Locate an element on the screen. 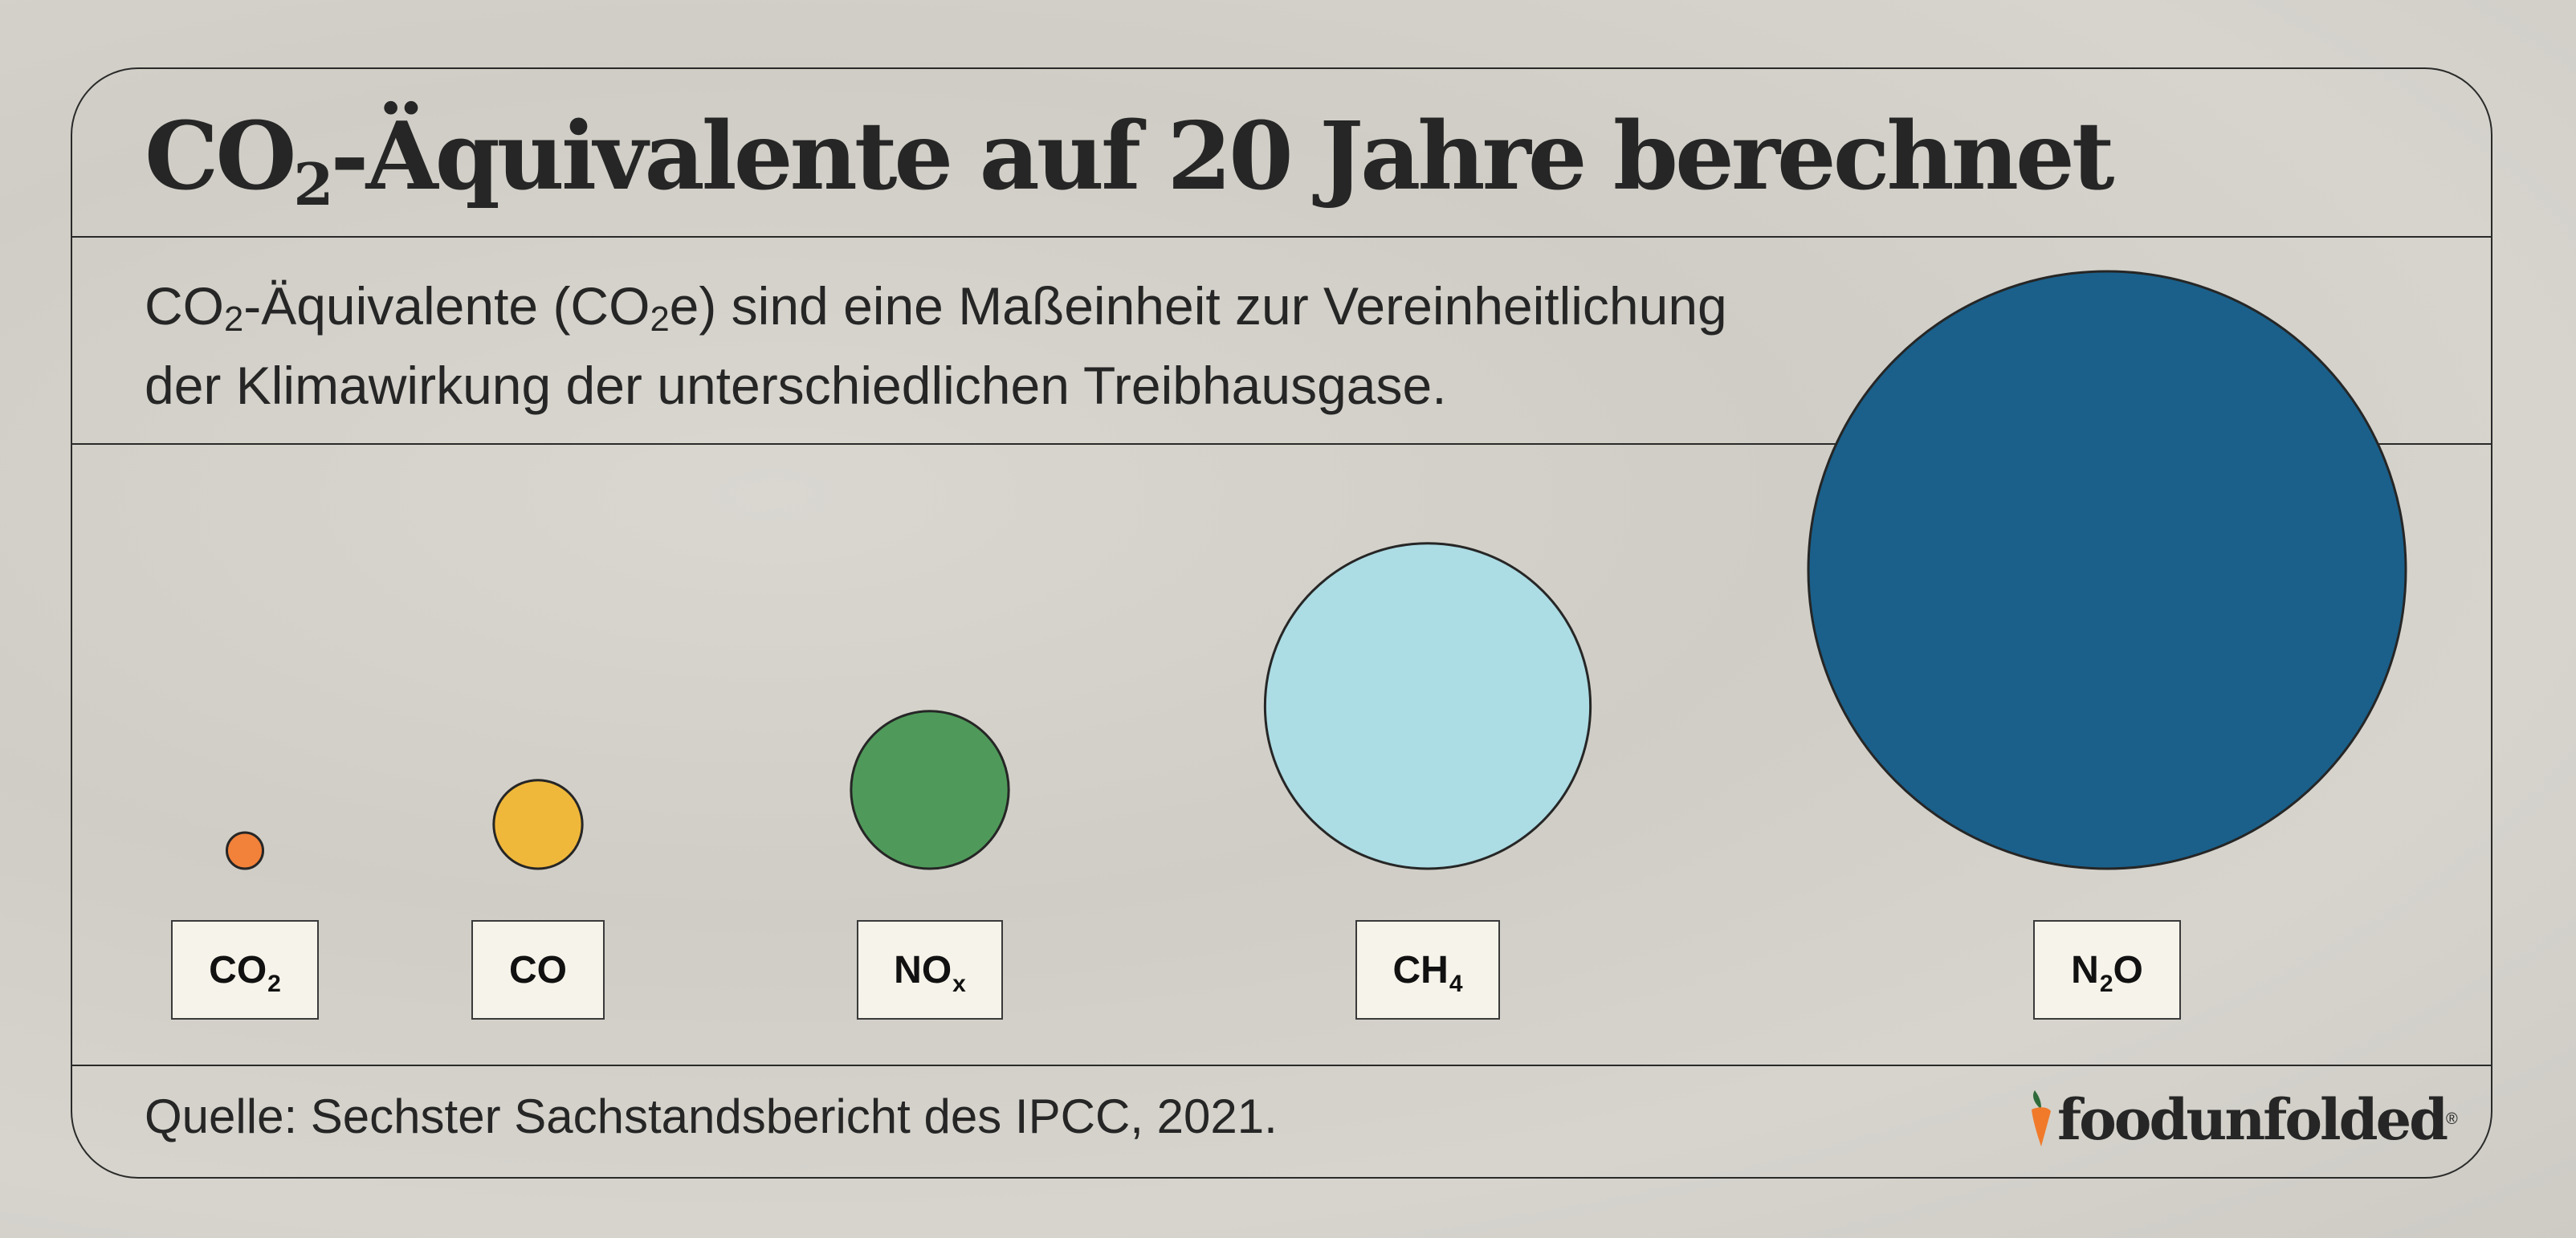 This screenshot has height=1238, width=2576. label-co: CO is located at coordinates (538, 970).